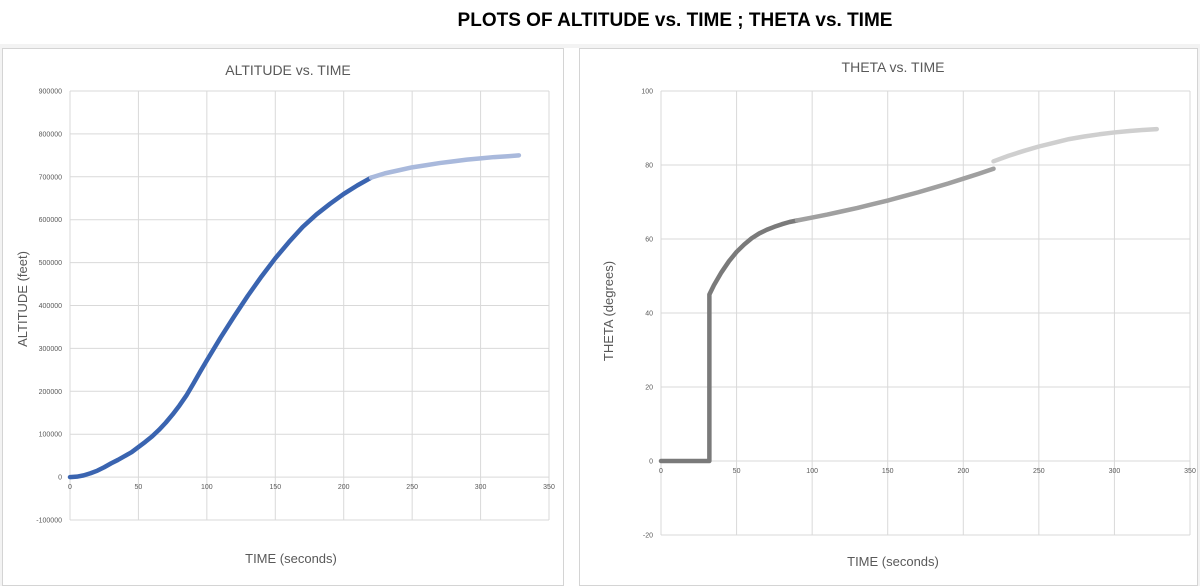 This screenshot has height=586, width=1200. Describe the element at coordinates (647, 92) in the screenshot. I see `theta-ytick-label: 100` at that location.